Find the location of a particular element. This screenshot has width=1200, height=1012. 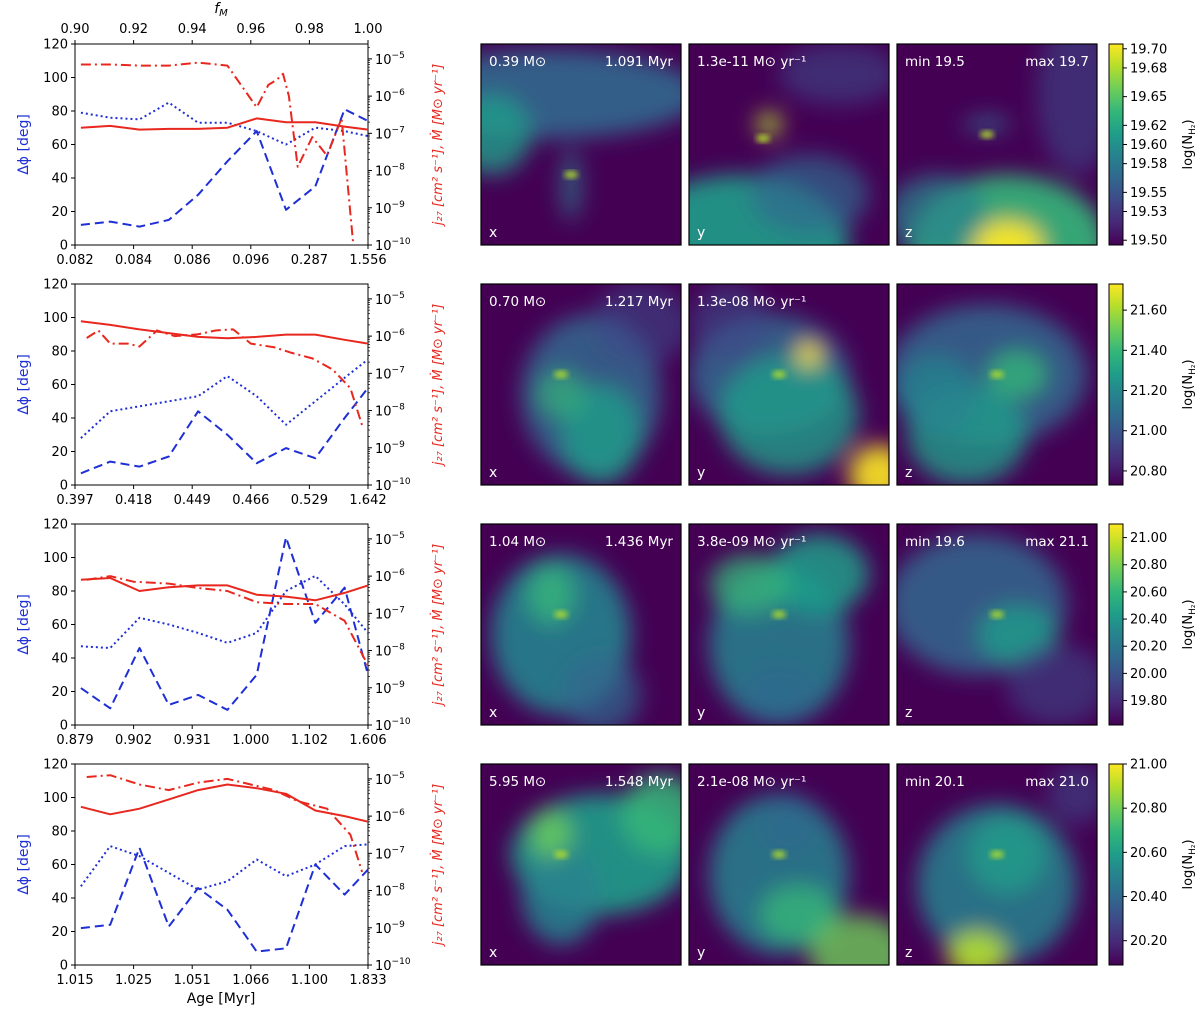

colorbar-tick-label: 20.60 is located at coordinates (1148, 853).